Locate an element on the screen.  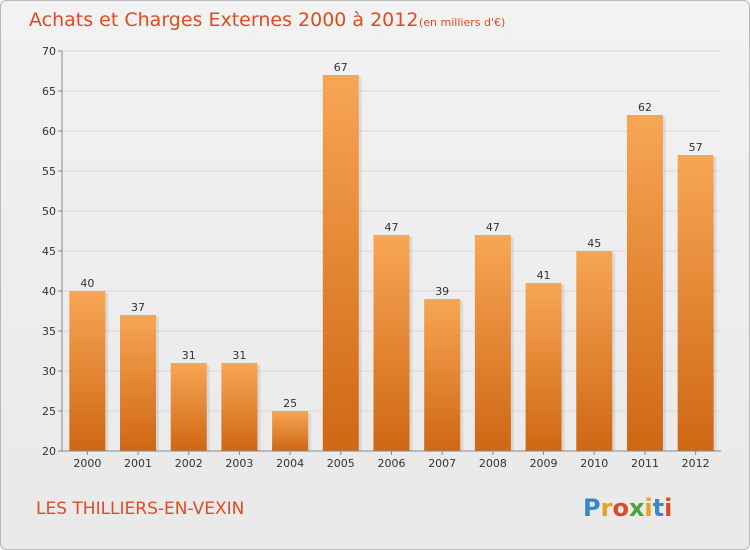
value-label-2003: 31 is located at coordinates (239, 355).